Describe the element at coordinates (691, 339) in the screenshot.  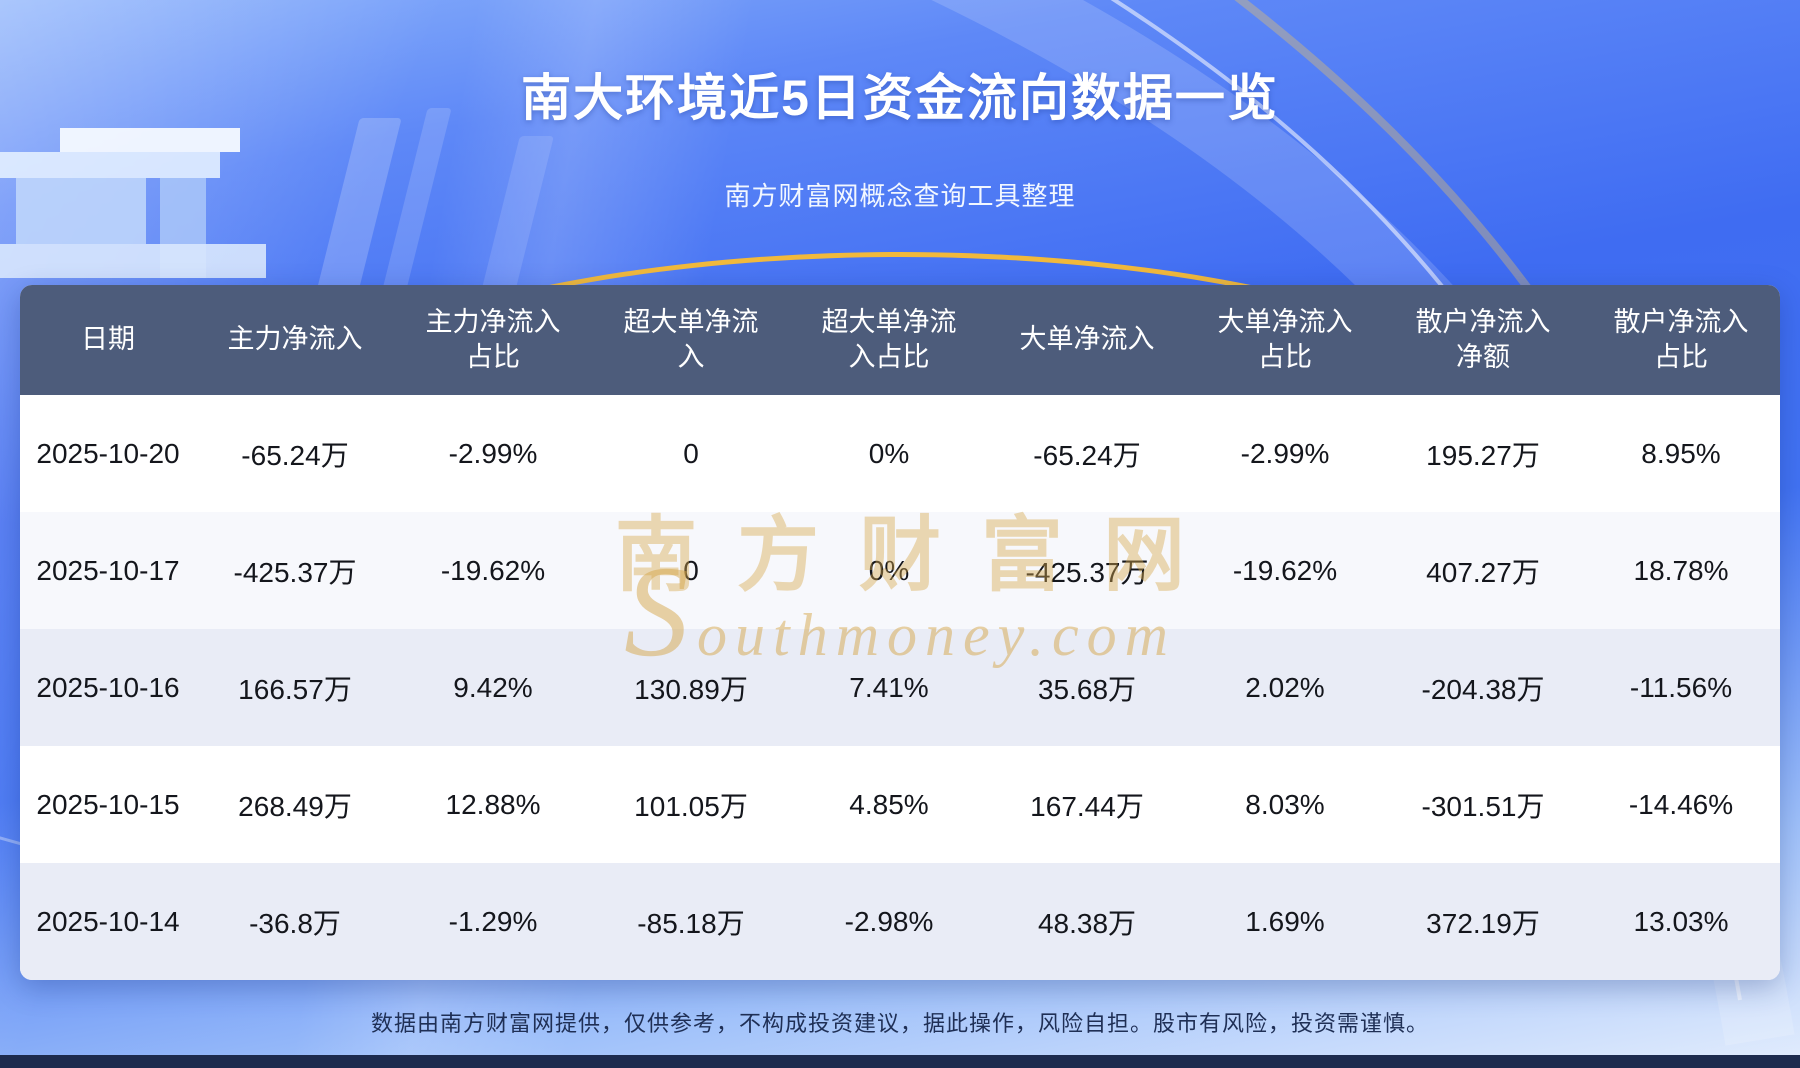
I see `column-header: 超大单净流入` at that location.